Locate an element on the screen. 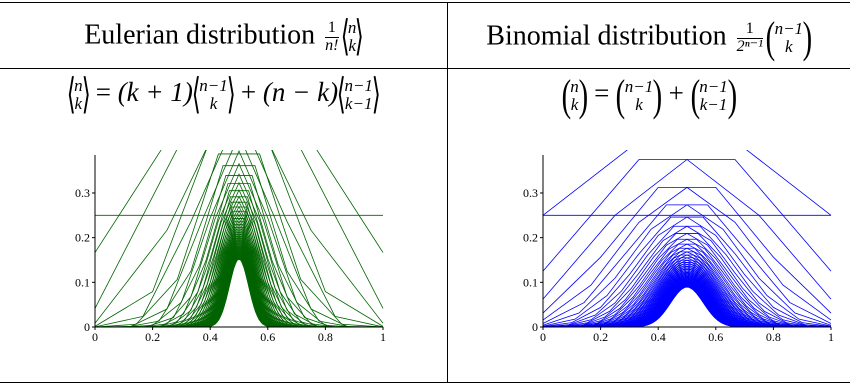 The image size is (850, 385). x-tick-label: 1 is located at coordinates (383, 337).